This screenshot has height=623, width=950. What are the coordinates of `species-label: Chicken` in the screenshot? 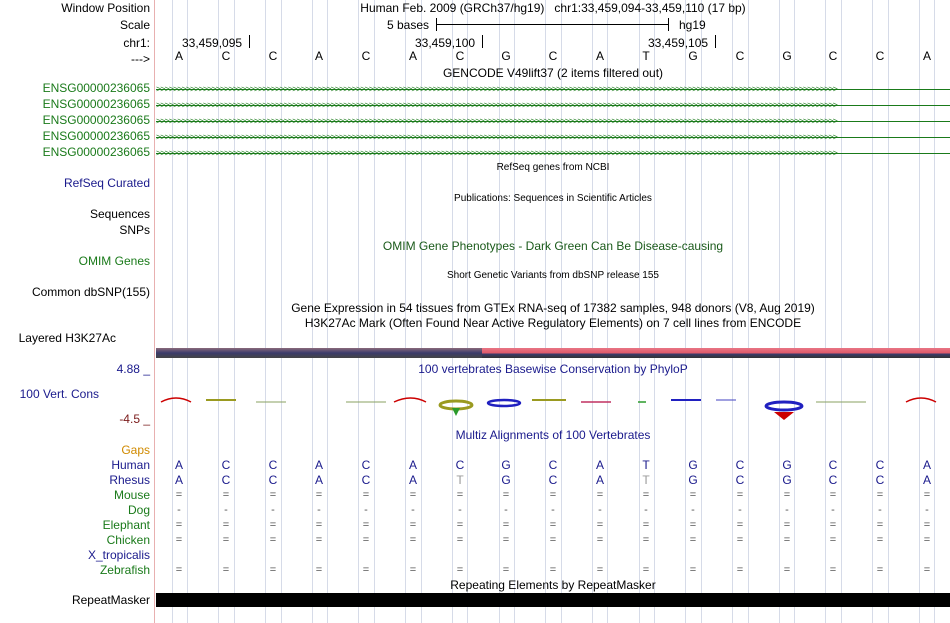 It's located at (128, 540).